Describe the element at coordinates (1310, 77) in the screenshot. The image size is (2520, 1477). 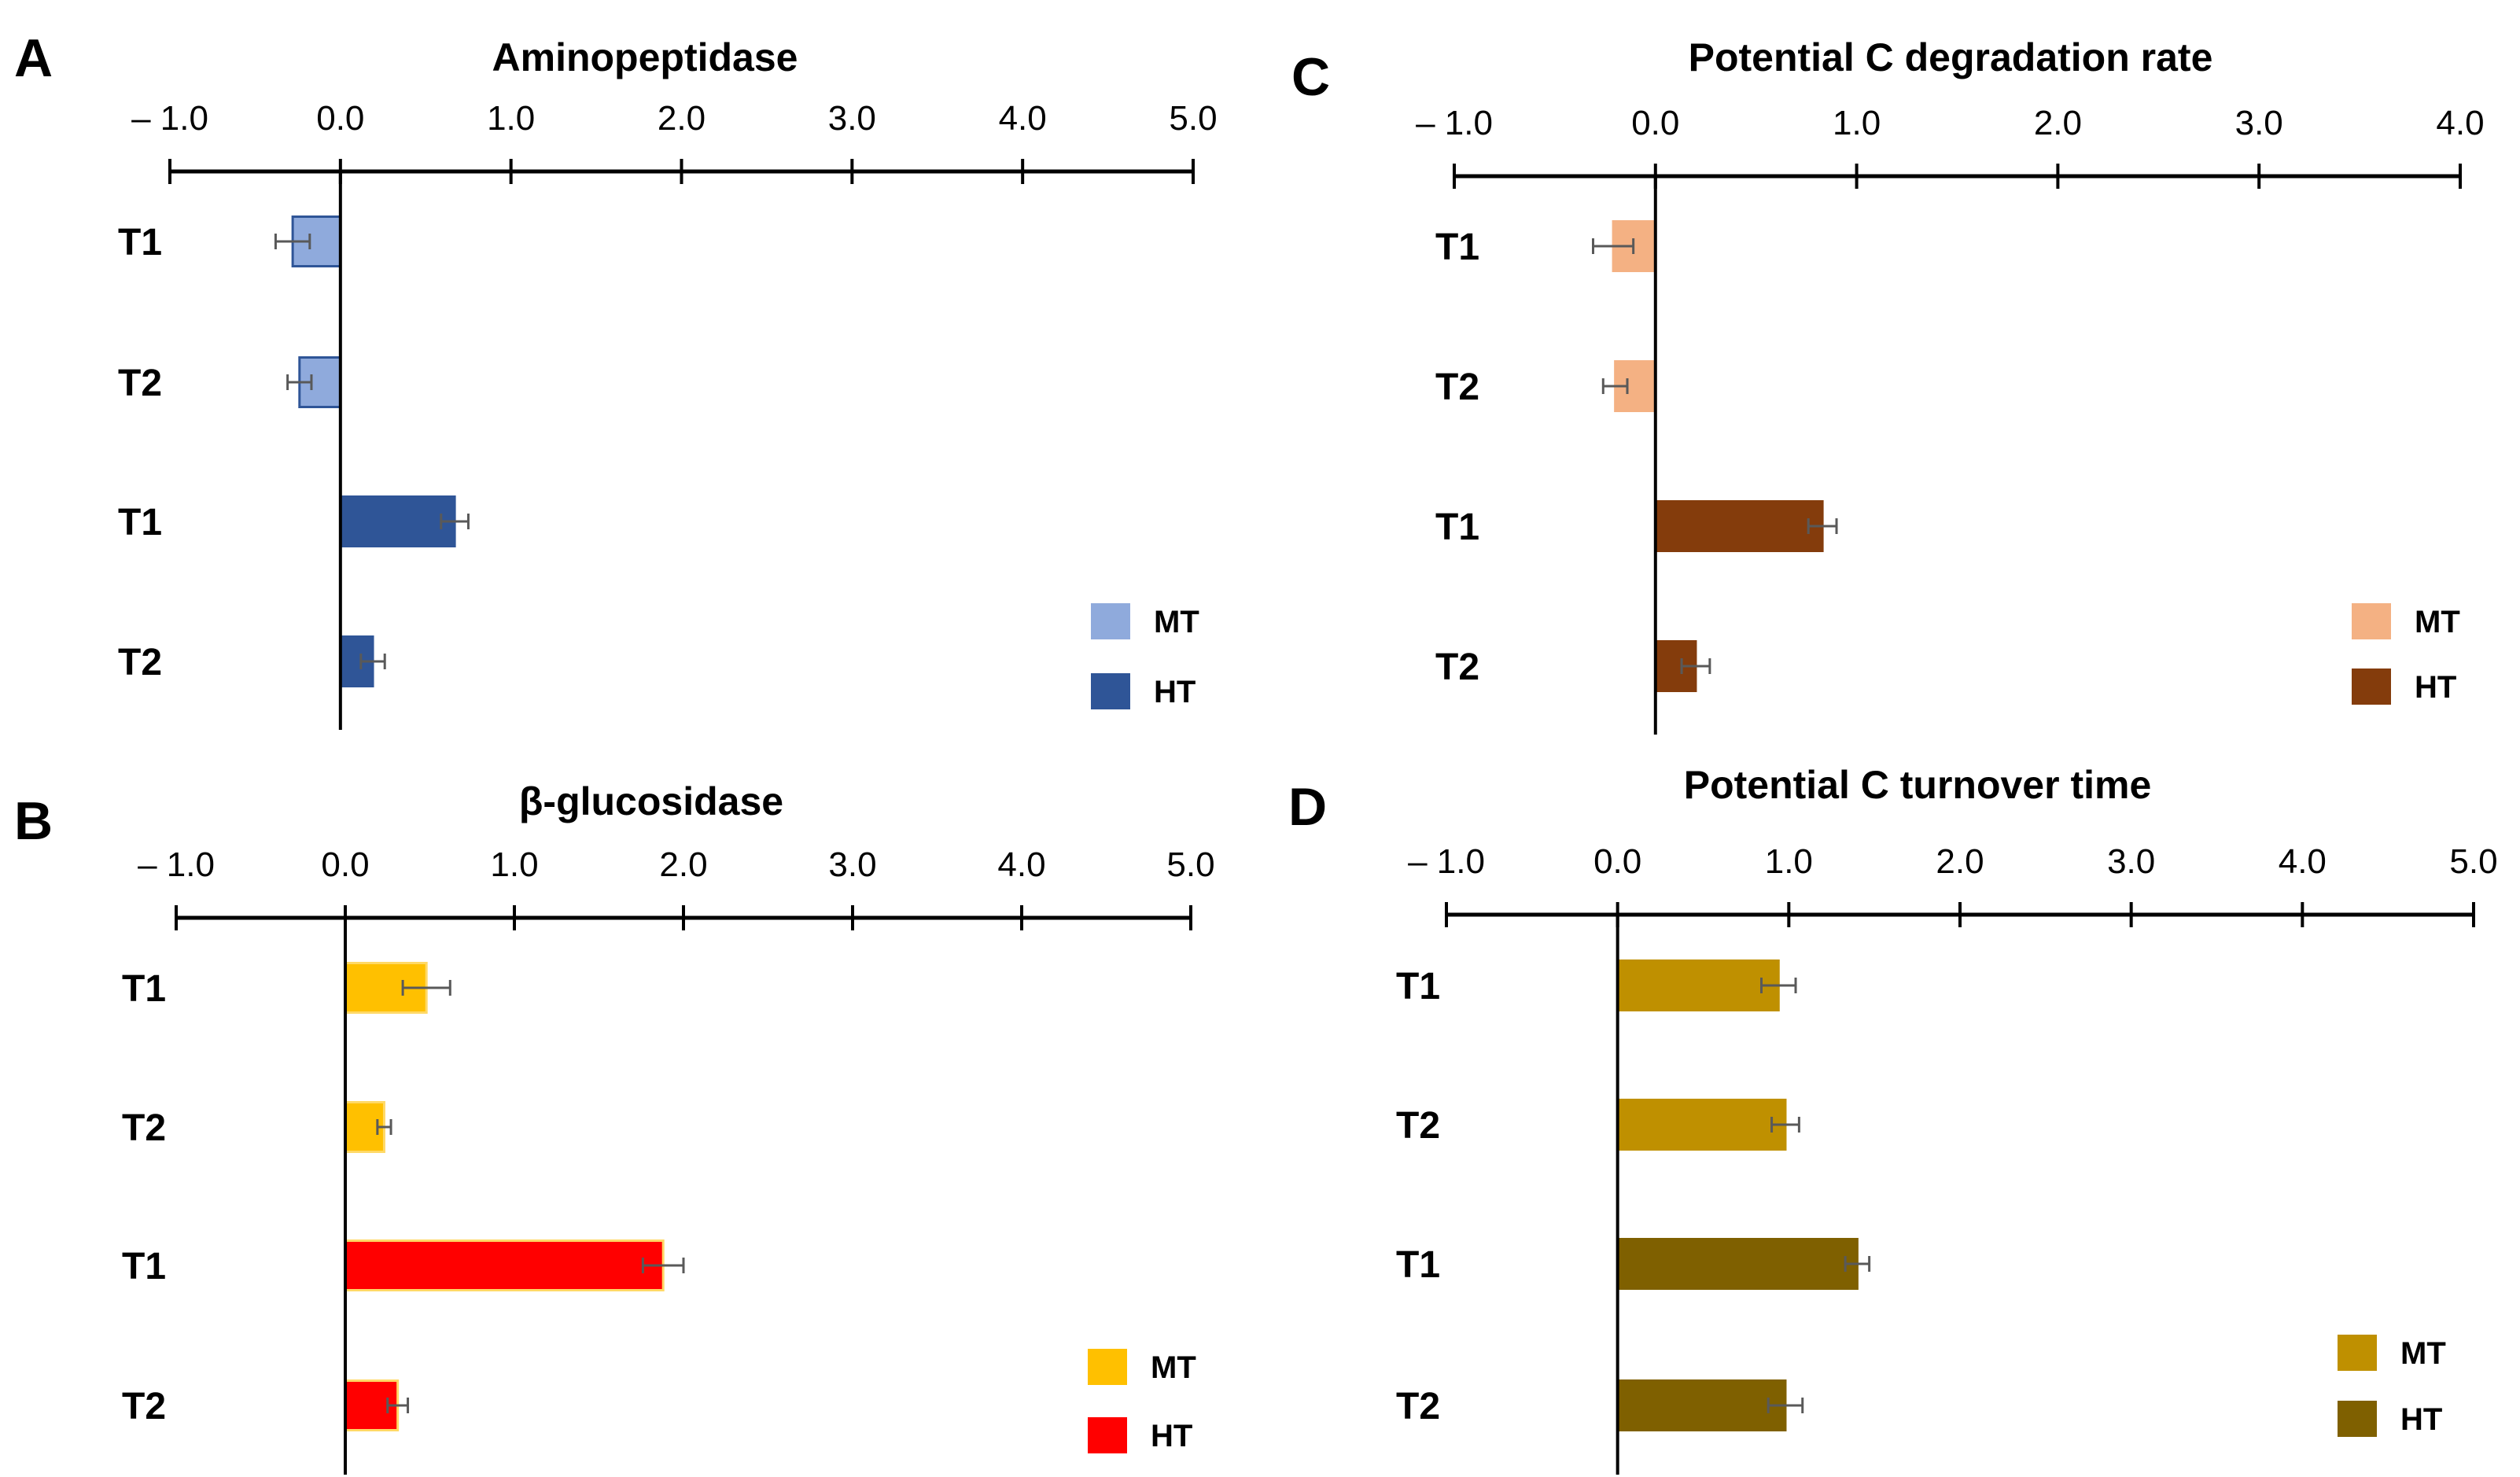
I see `panel-letter: C` at that location.